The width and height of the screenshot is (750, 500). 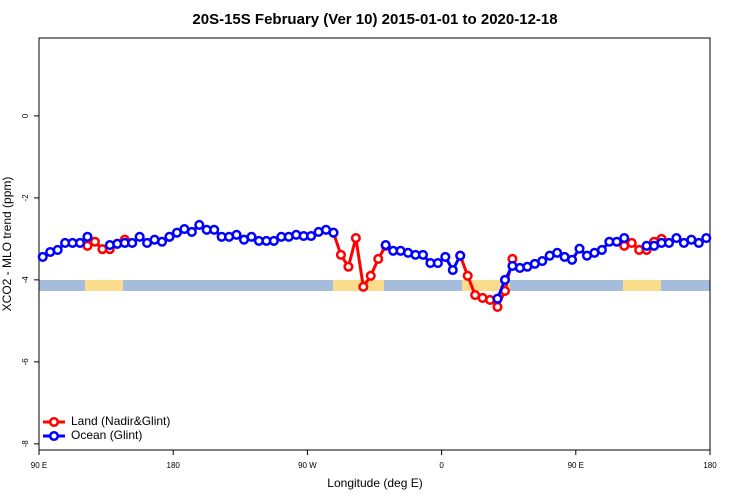 What do you see at coordinates (25, 362) in the screenshot?
I see `y-tick-label: -6` at bounding box center [25, 362].